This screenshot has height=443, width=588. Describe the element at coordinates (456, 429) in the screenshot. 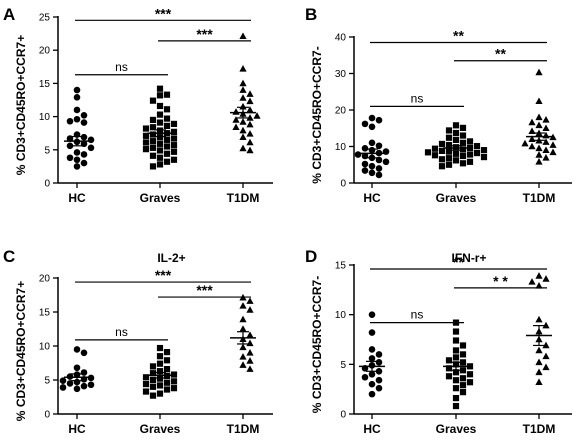

I see `x-tick-label-graves: Graves` at that location.